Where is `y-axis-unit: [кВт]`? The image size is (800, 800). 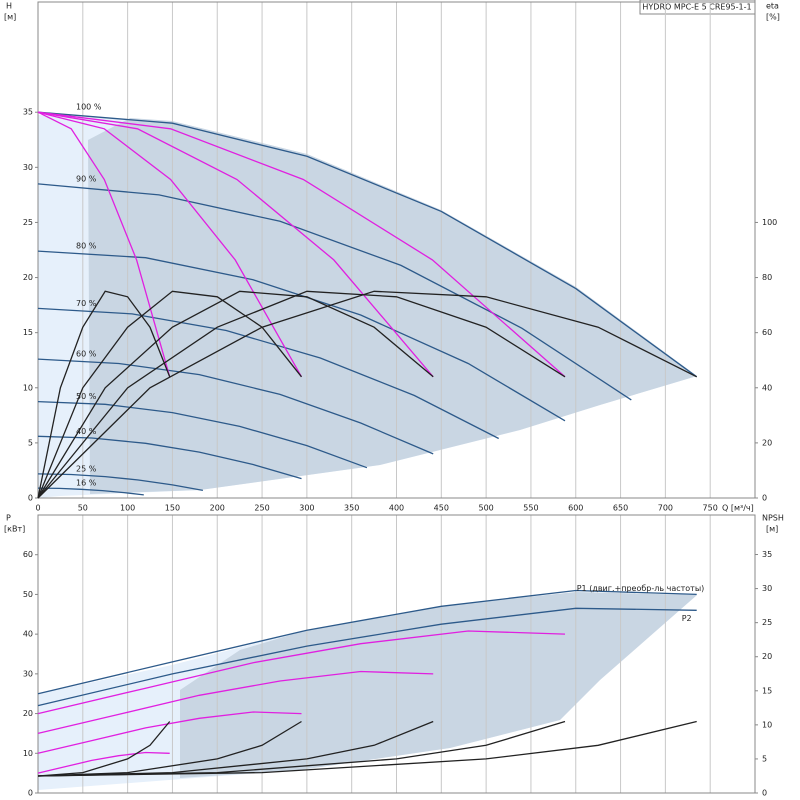
y-axis-unit: [кВт] is located at coordinates (14, 529).